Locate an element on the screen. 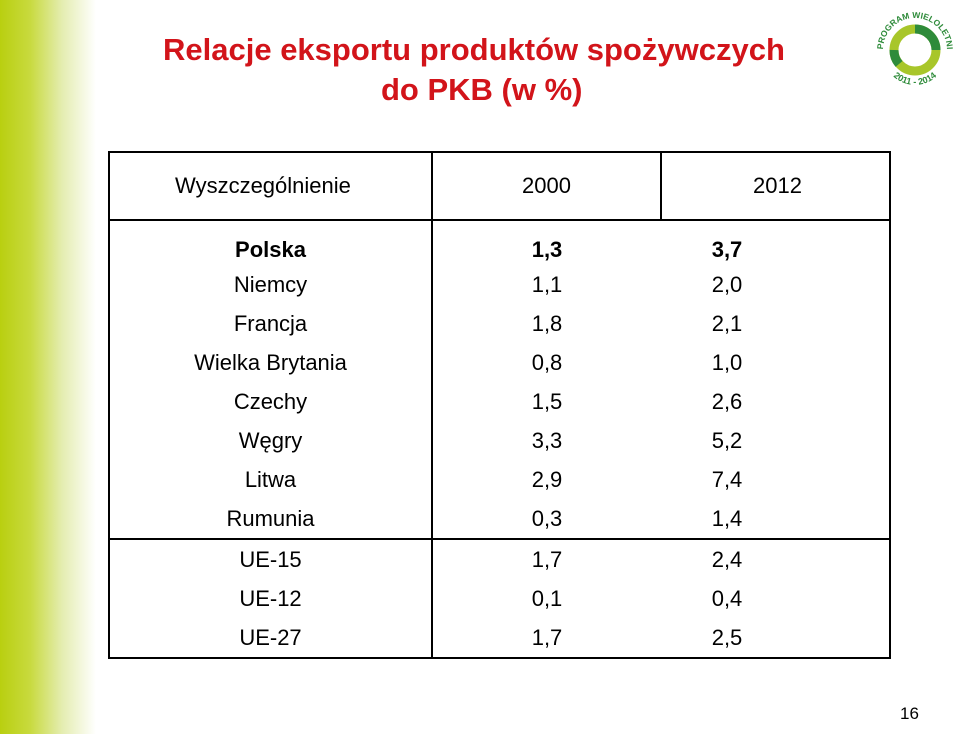 Image resolution: width=960 pixels, height=734 pixels. row-label: Litwa is located at coordinates (270, 479).